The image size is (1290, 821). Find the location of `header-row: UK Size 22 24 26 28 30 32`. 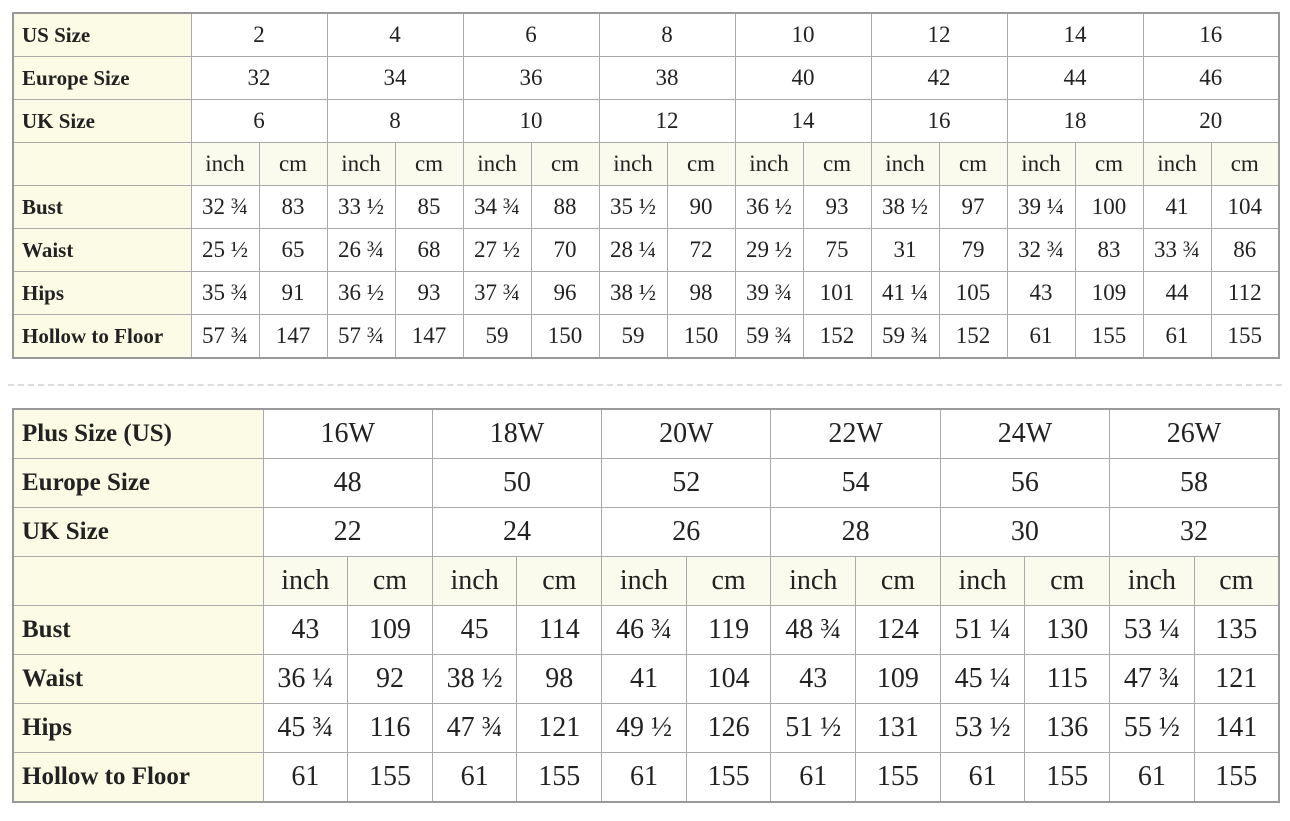

header-row: UK Size 22 24 26 28 30 32 is located at coordinates (646, 532).